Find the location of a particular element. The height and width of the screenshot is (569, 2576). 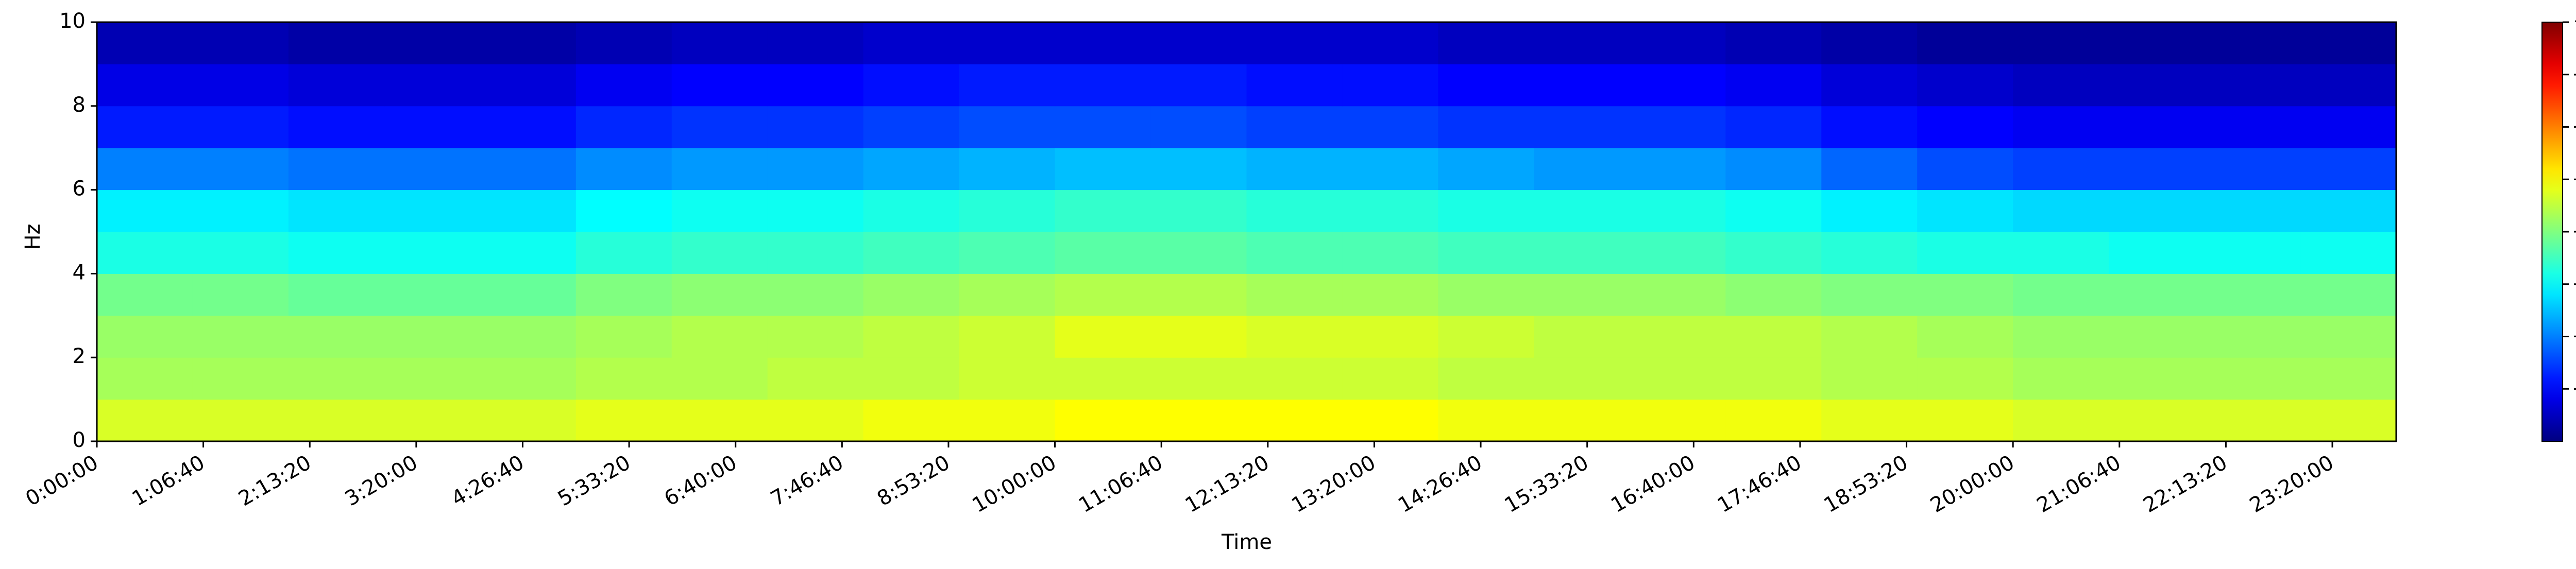

x-tick-label: 6:40:00 is located at coordinates (700, 481).